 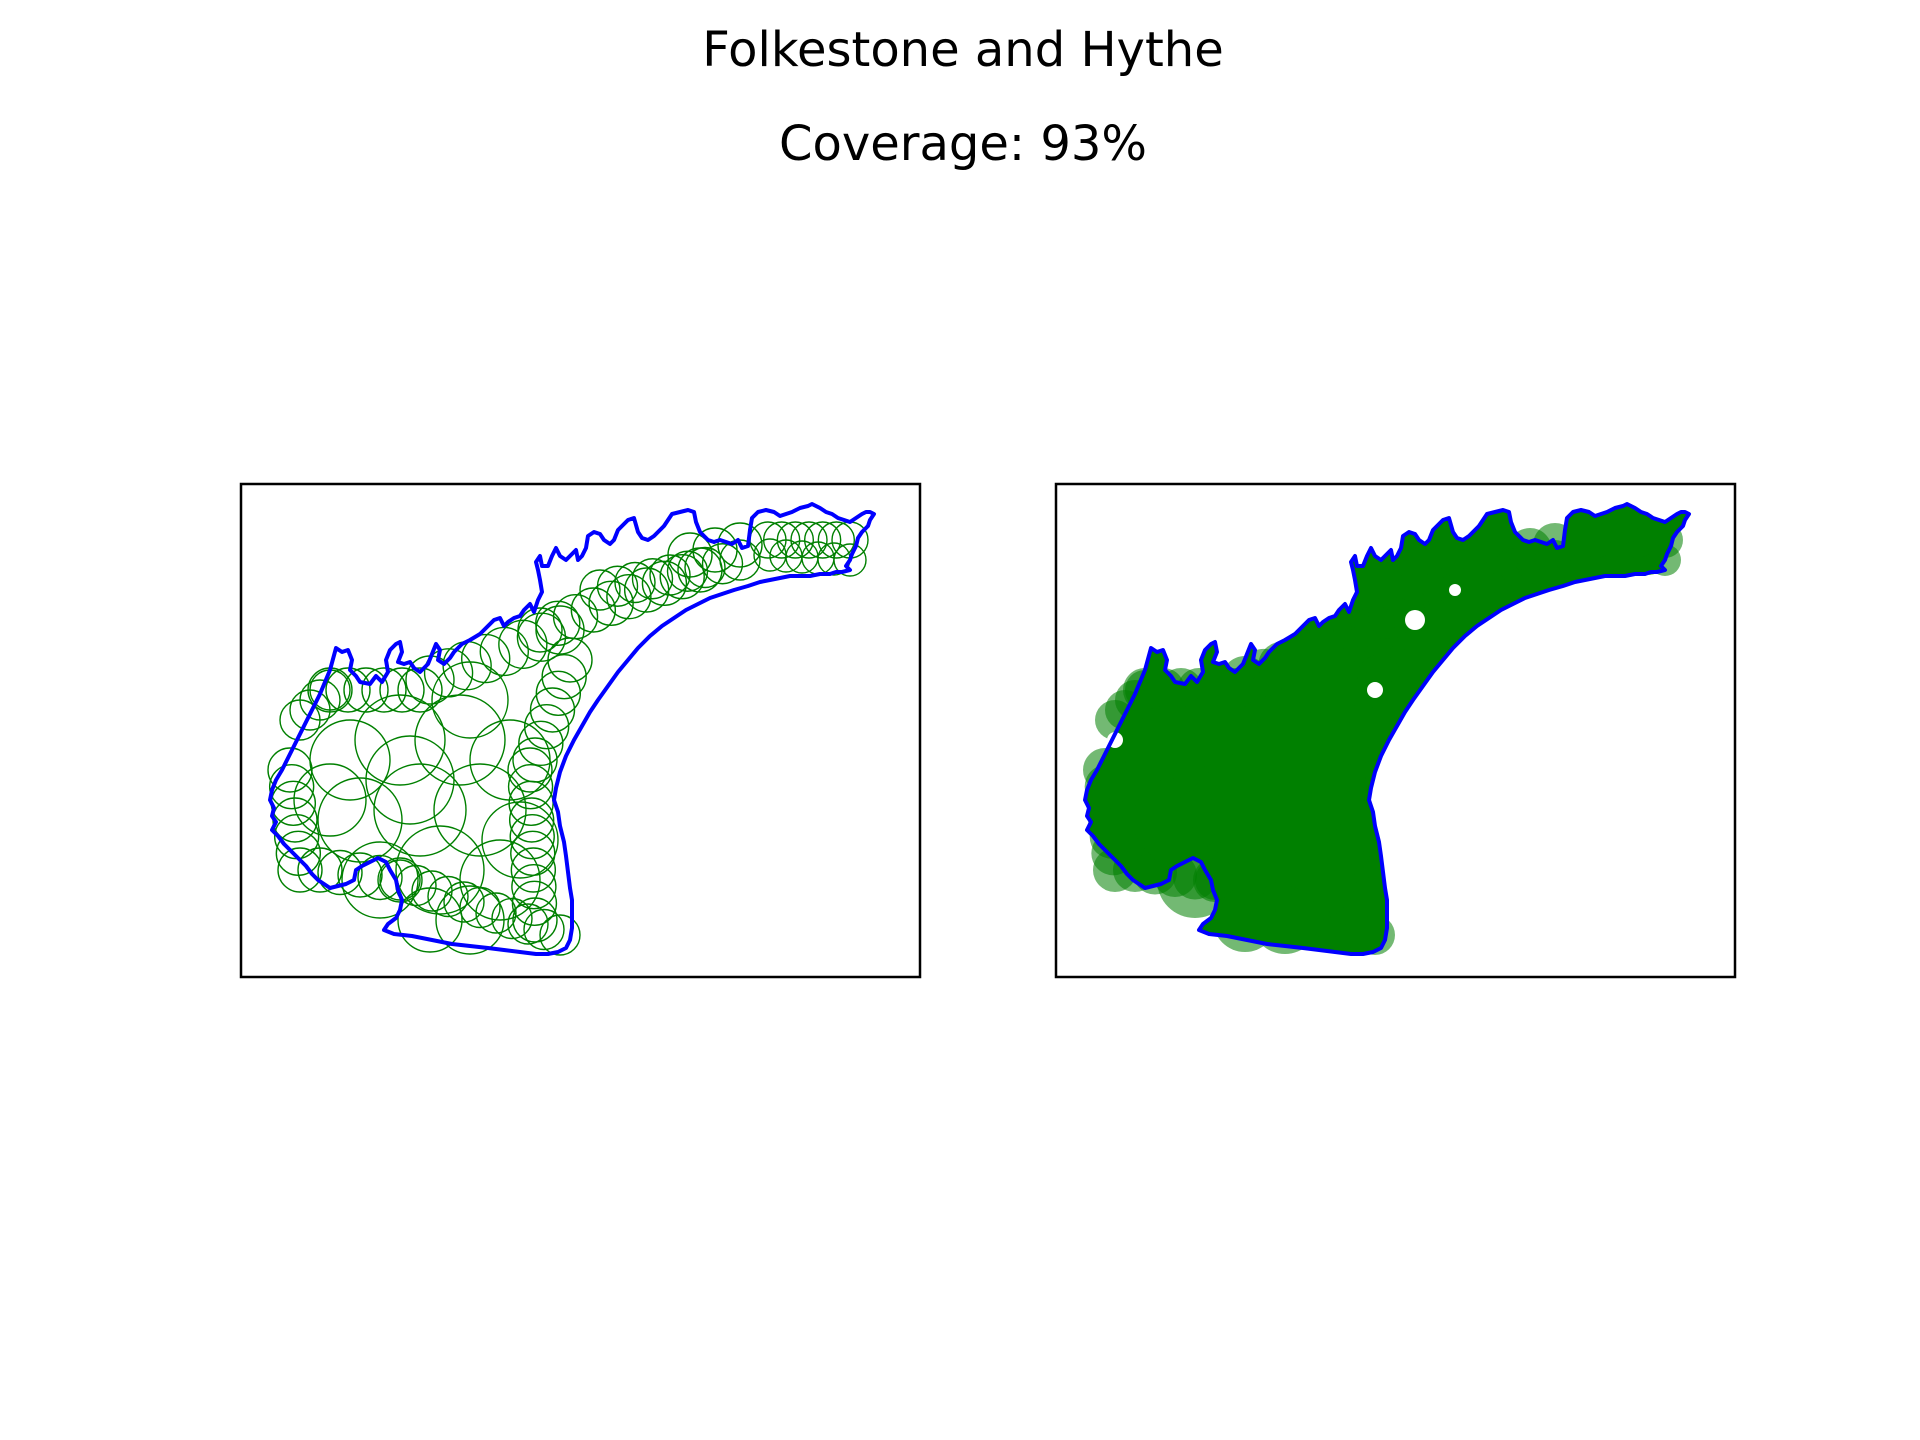 What do you see at coordinates (963, 144) in the screenshot?
I see `coverage-label: Coverage: 93%` at bounding box center [963, 144].